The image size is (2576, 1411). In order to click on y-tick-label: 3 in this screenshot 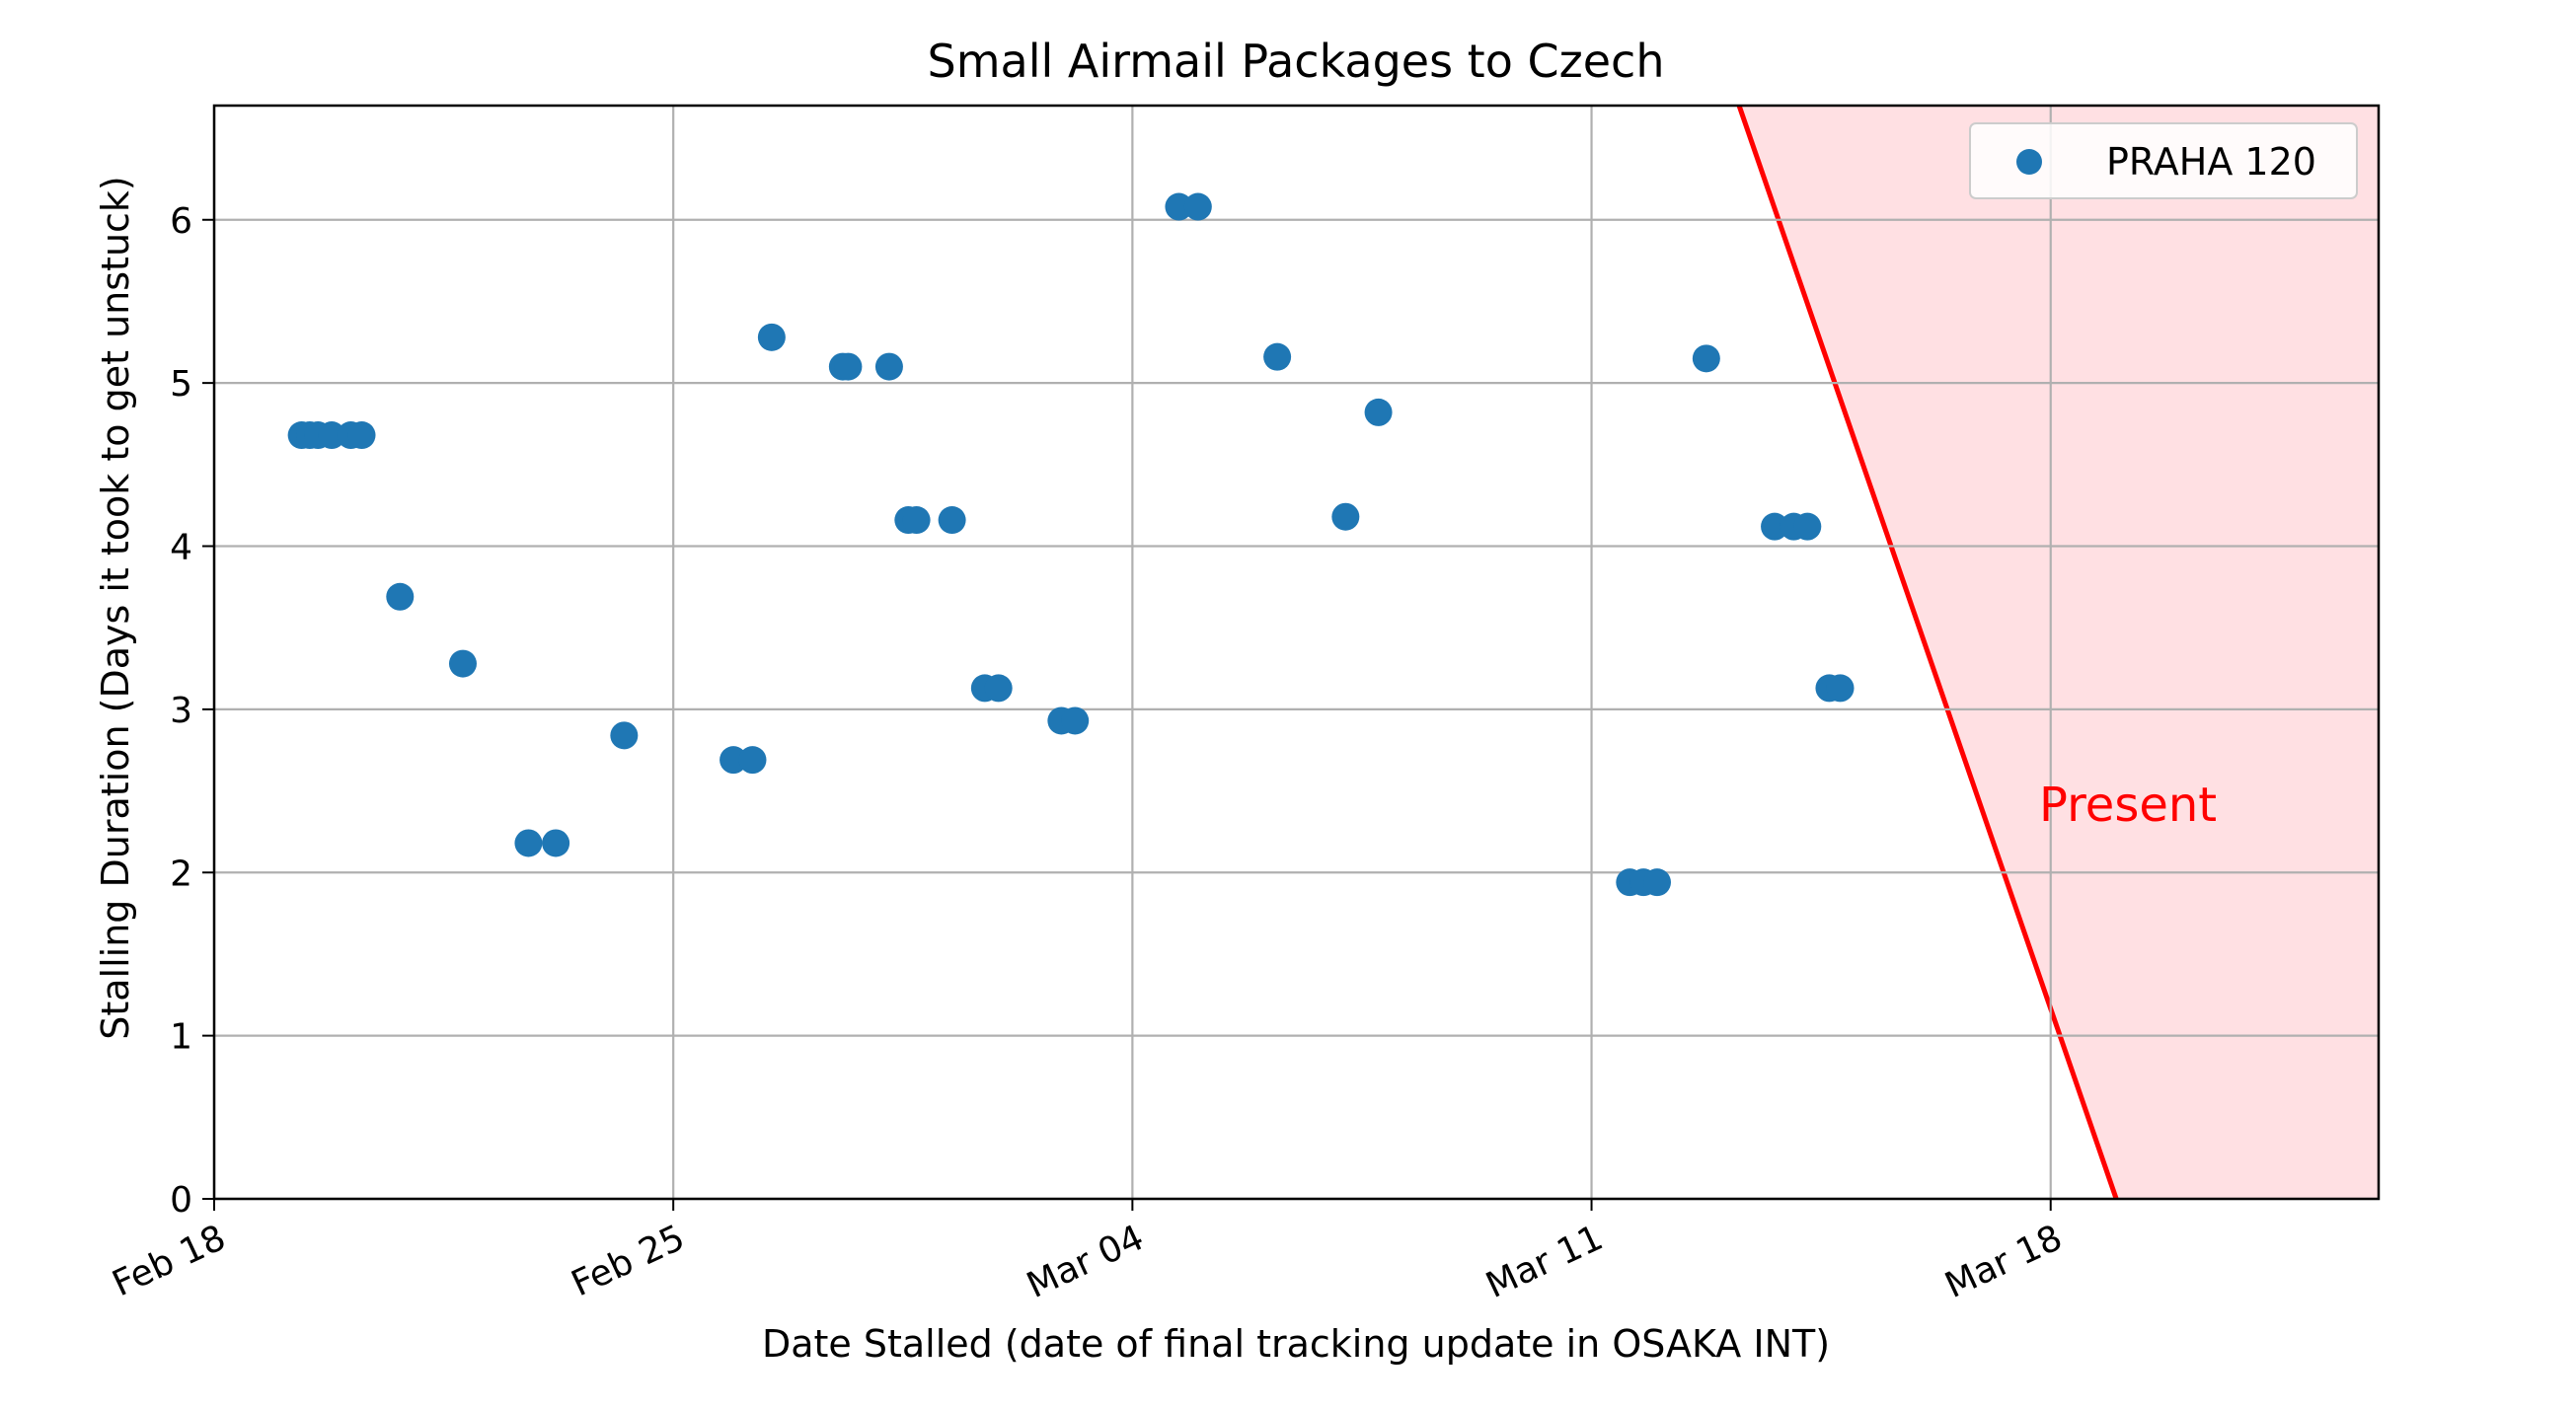, I will do `click(181, 711)`.